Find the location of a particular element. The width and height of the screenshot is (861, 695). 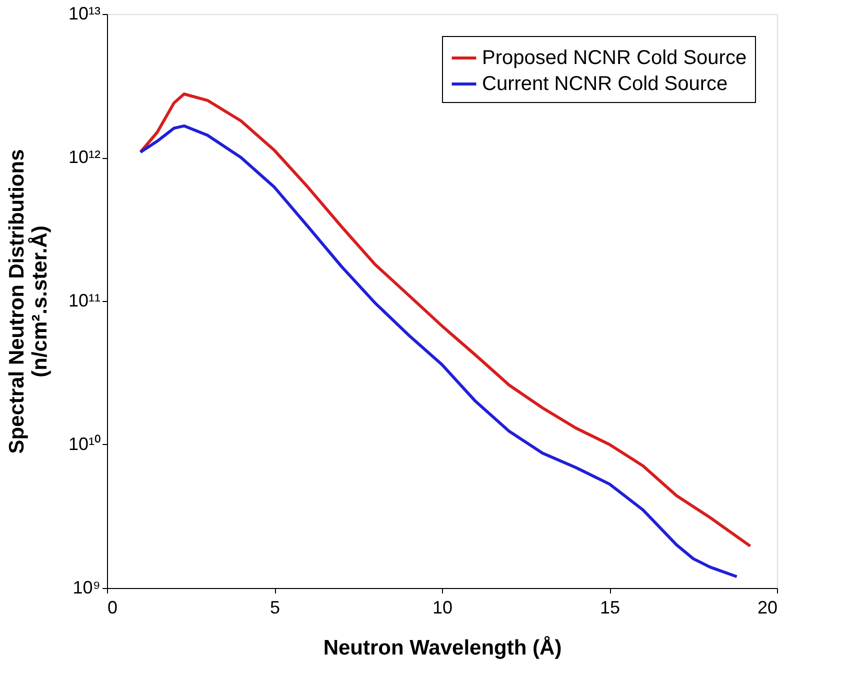

y-tick-label: 10¹⁰ is located at coordinates (84, 444).